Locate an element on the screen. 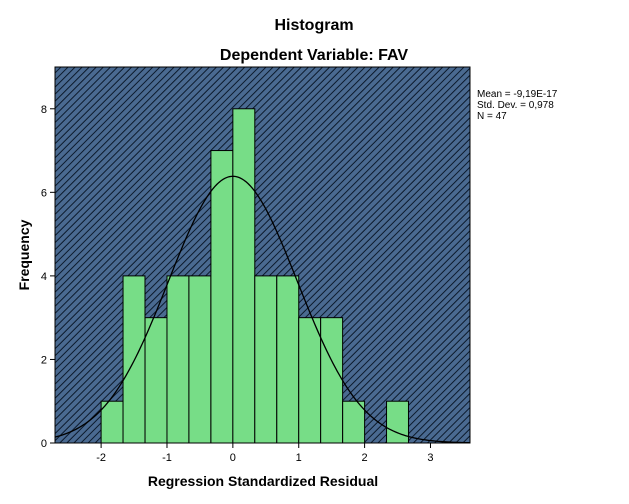  chart-subtitle: Dependent Variable: FAV is located at coordinates (314, 55).